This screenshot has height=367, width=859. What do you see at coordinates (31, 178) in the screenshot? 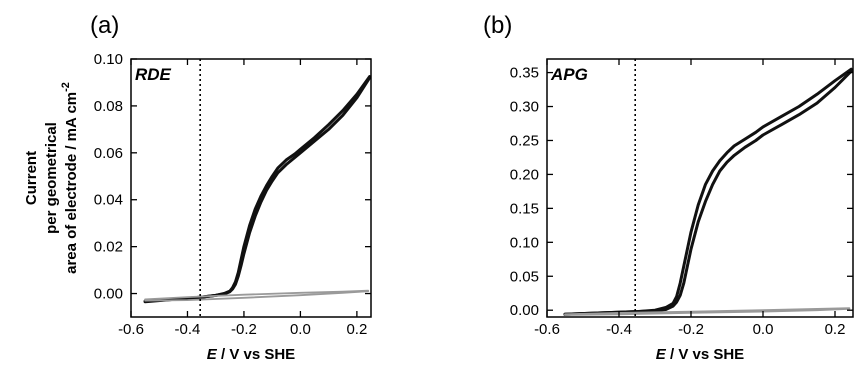
I see `y-axis-label-line-1: Current` at bounding box center [31, 178].